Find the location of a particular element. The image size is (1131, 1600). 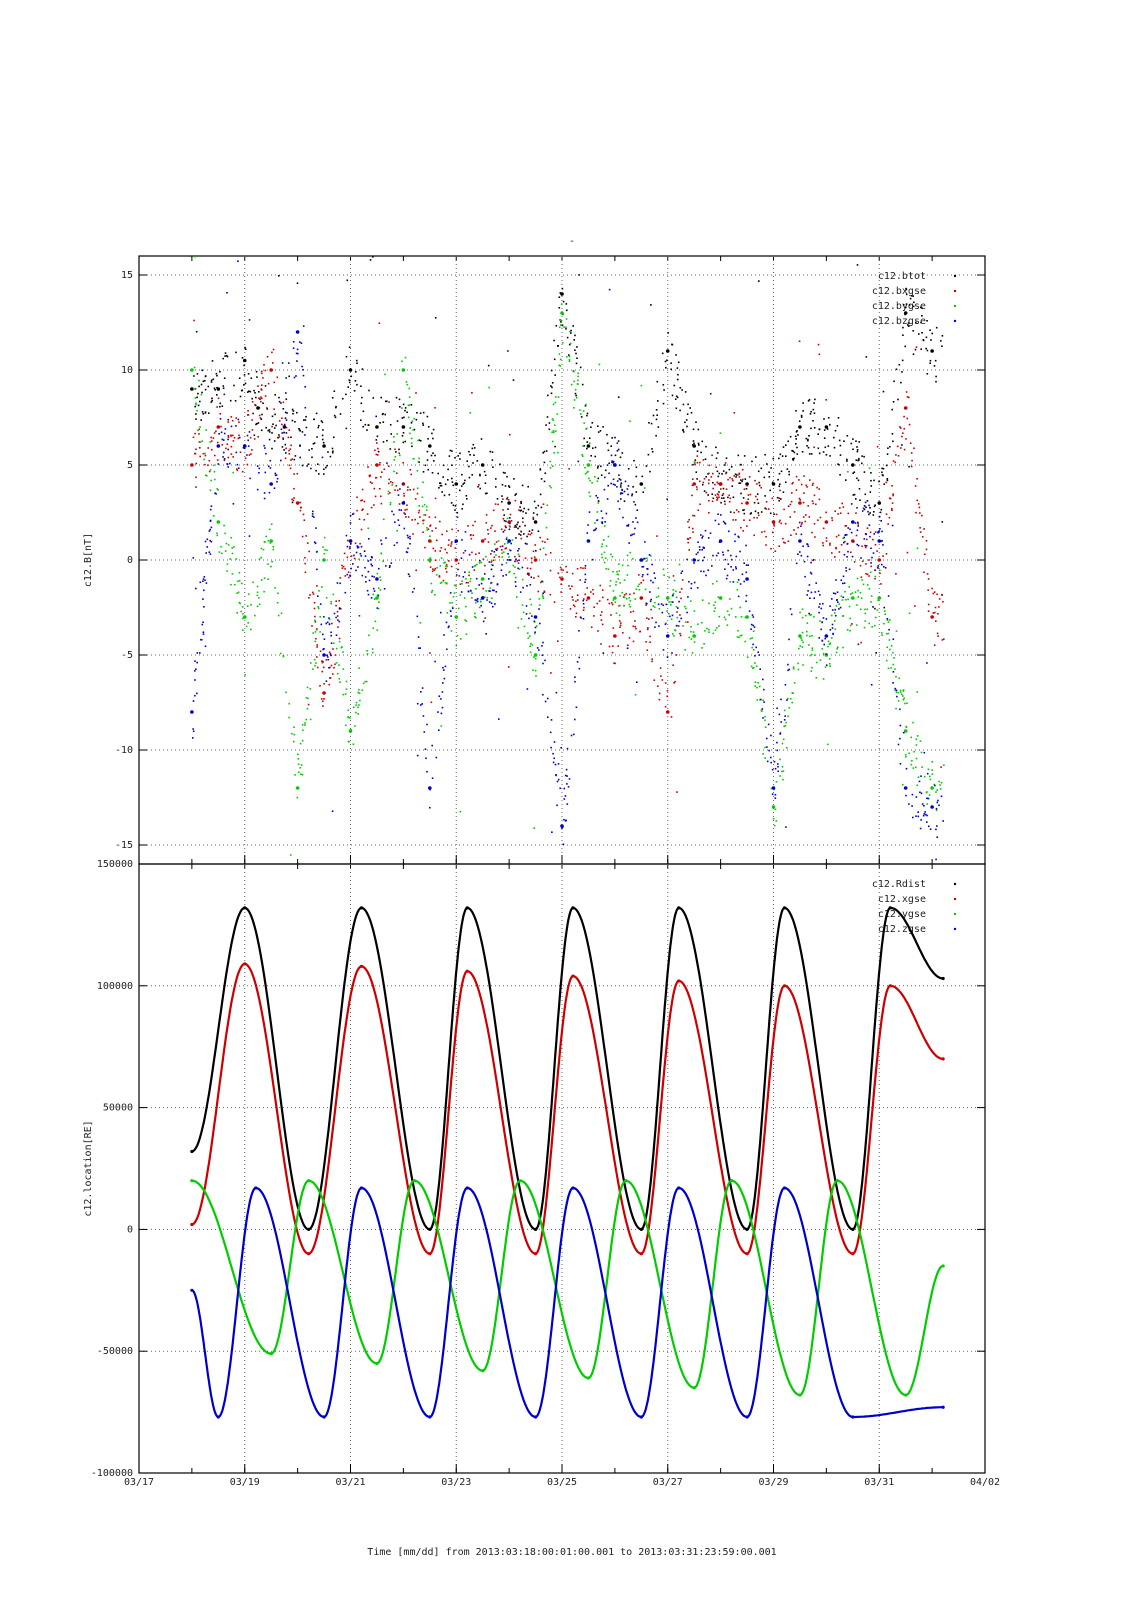

y-axis-label: c12.location[RE] is located at coordinates (88, 1168).